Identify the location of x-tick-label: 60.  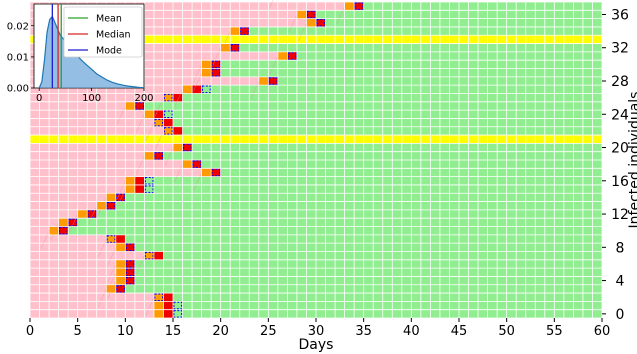
(602, 331).